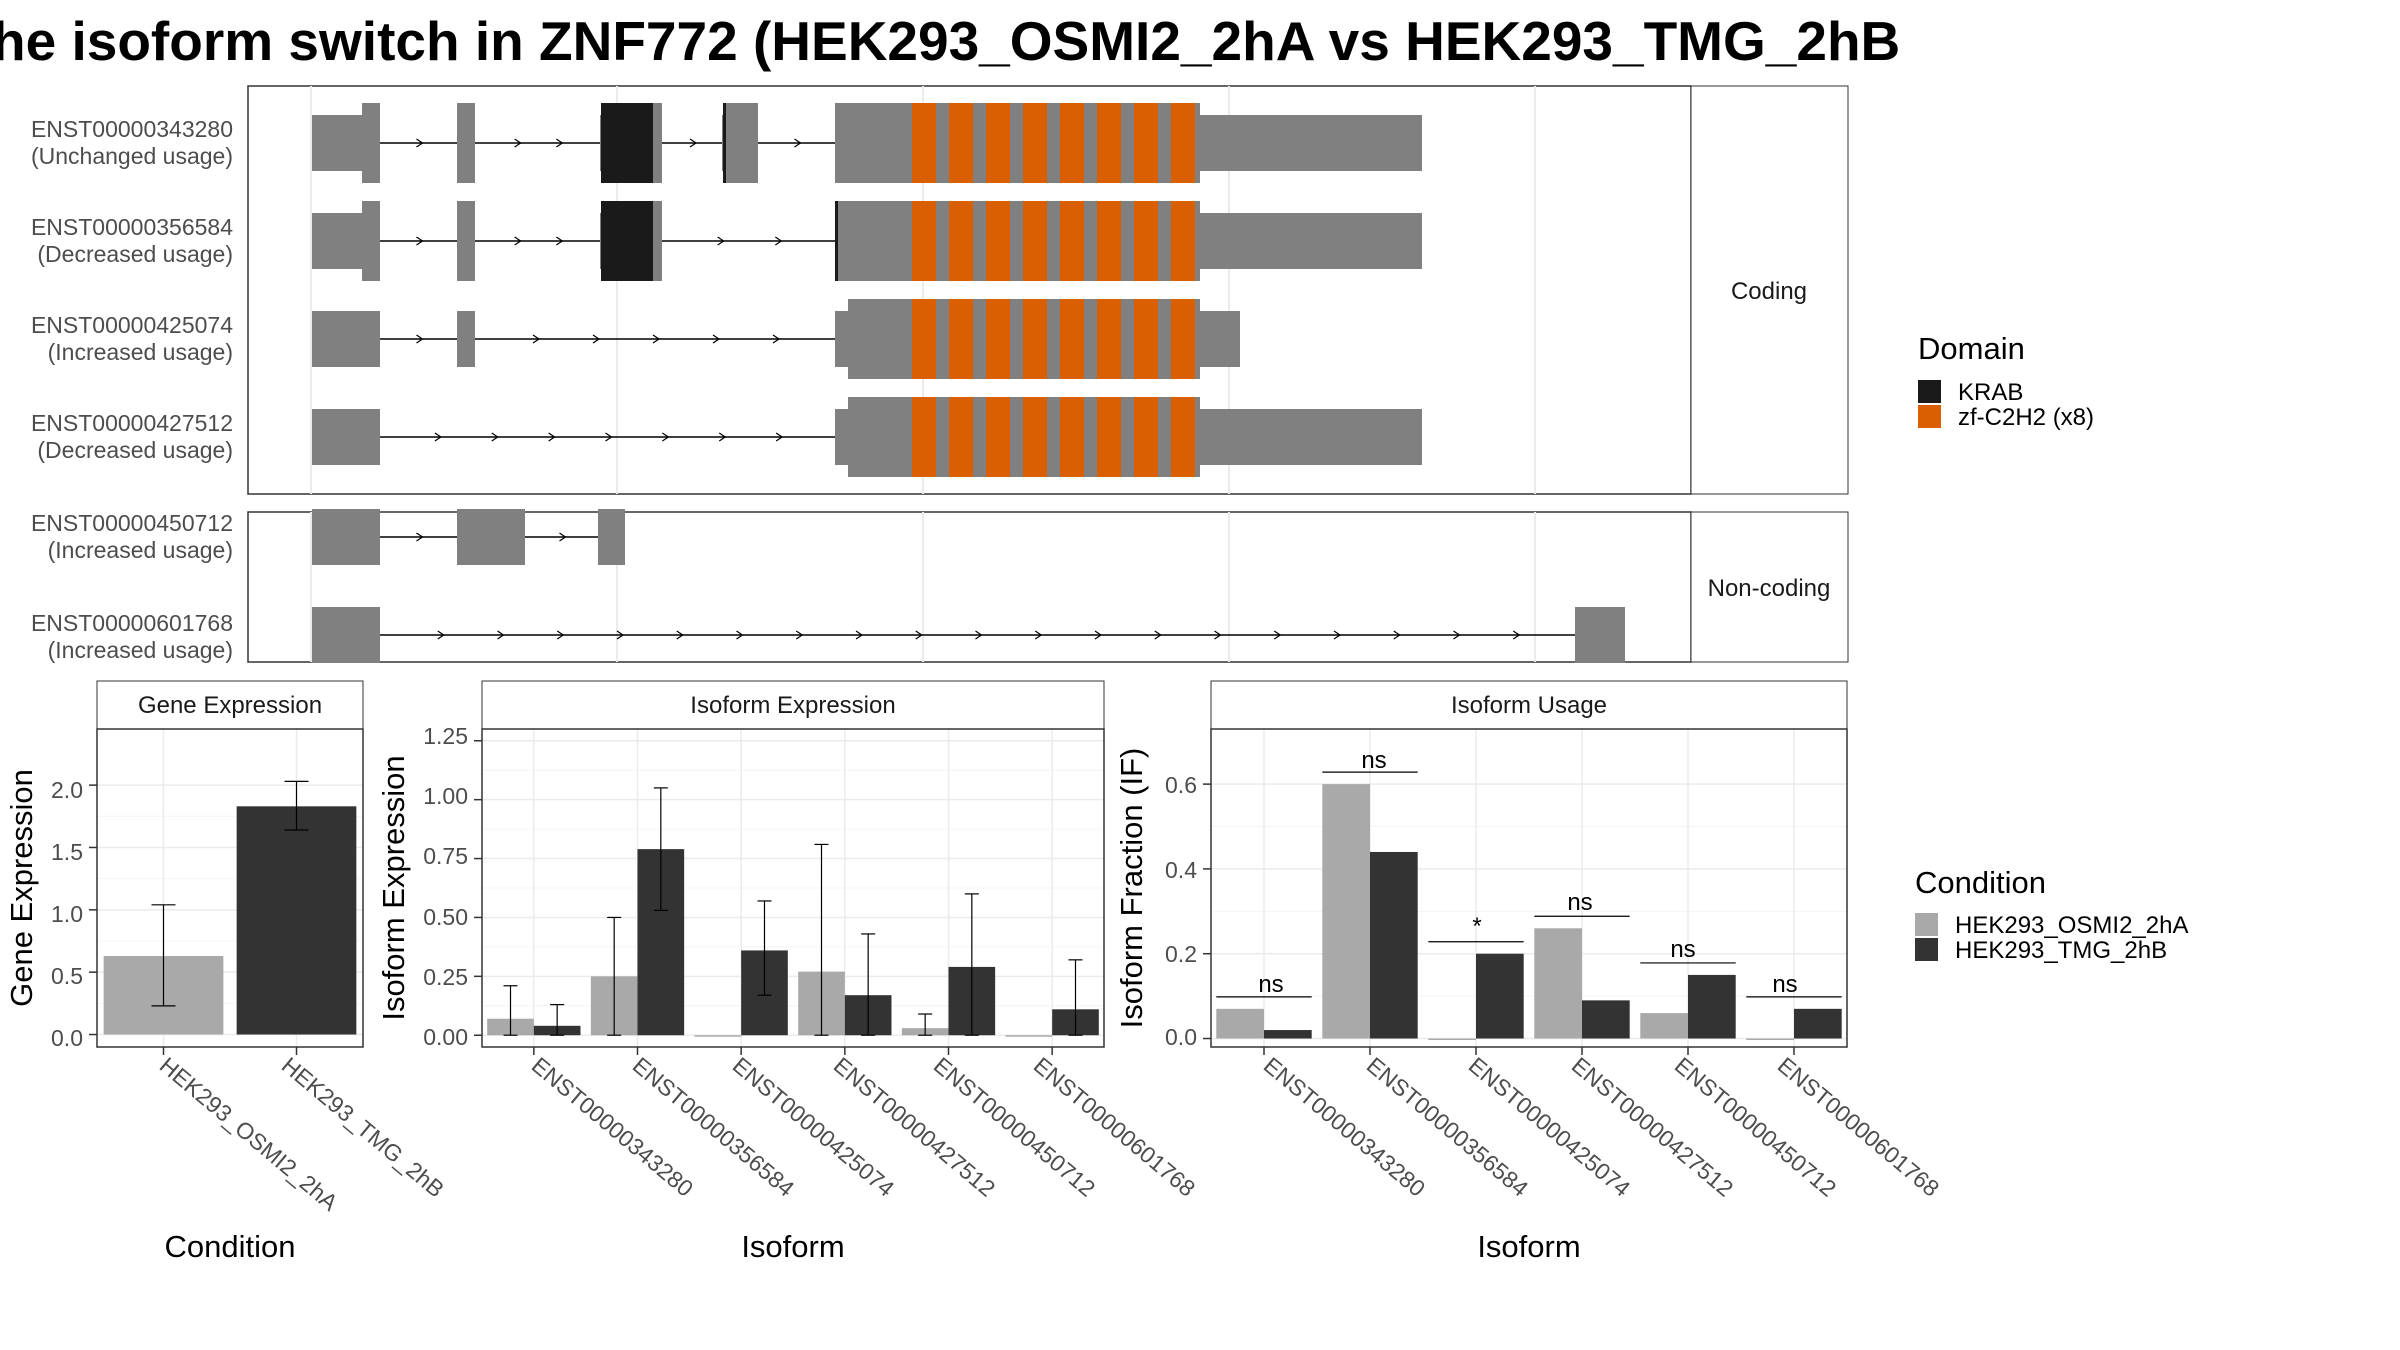  Describe the element at coordinates (1181, 954) in the screenshot. I see `iu-ytick-label: 0.2` at that location.